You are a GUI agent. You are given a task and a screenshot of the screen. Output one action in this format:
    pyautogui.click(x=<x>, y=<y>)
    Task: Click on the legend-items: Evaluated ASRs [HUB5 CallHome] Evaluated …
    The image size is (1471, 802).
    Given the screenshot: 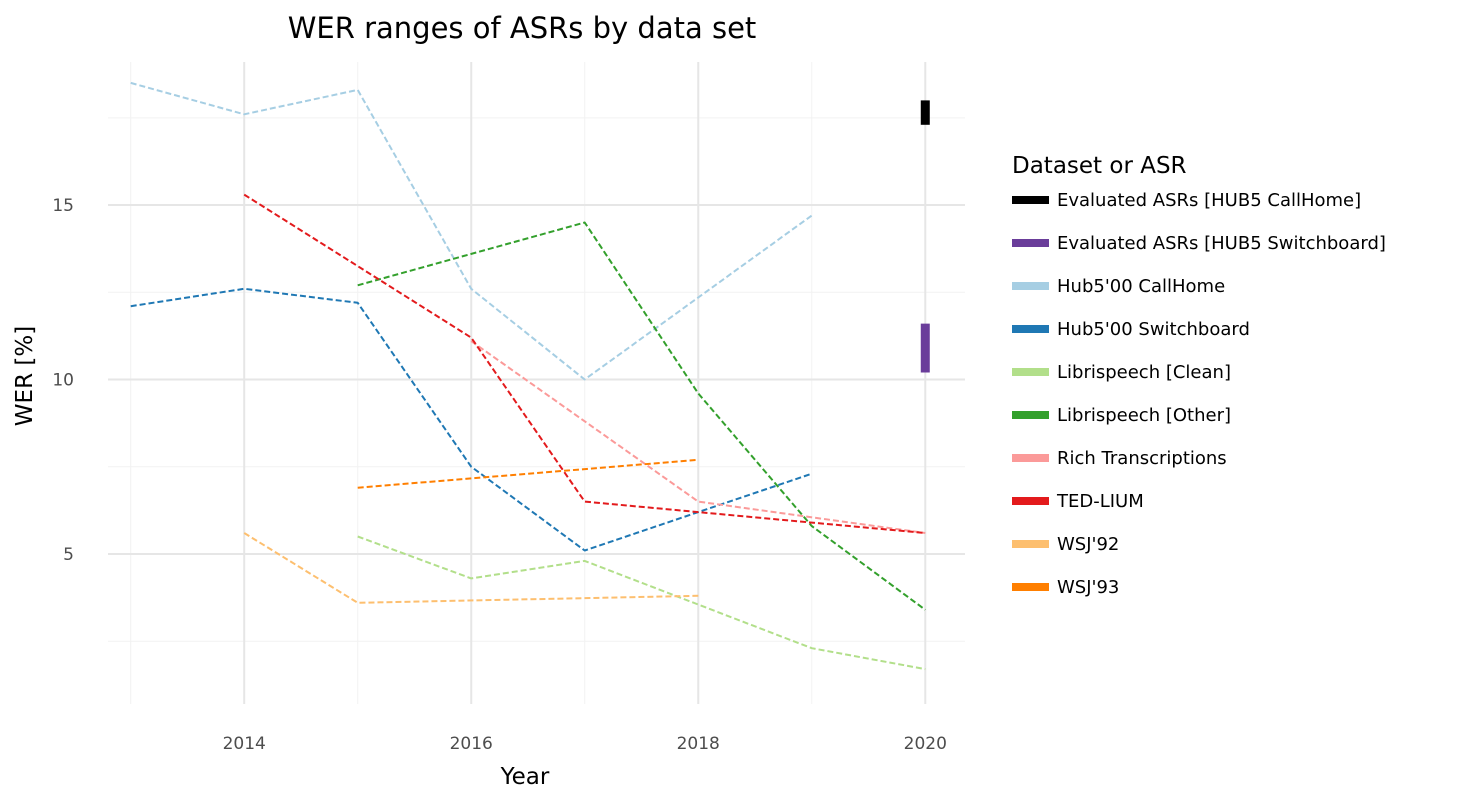 What is the action you would take?
    pyautogui.click(x=1199, y=394)
    